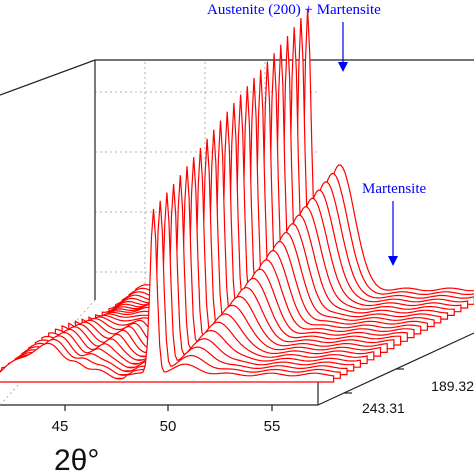  What do you see at coordinates (394, 189) in the screenshot?
I see `annotation-martensite: Martensite` at bounding box center [394, 189].